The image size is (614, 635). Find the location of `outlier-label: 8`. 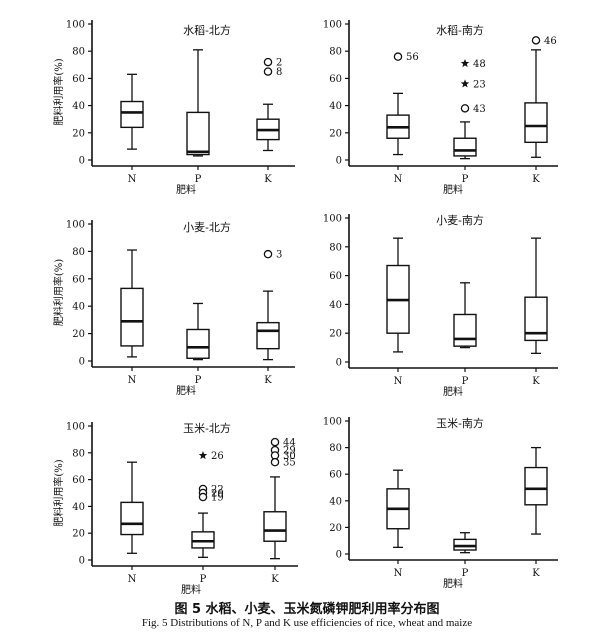

outlier-label: 8 is located at coordinates (279, 72).